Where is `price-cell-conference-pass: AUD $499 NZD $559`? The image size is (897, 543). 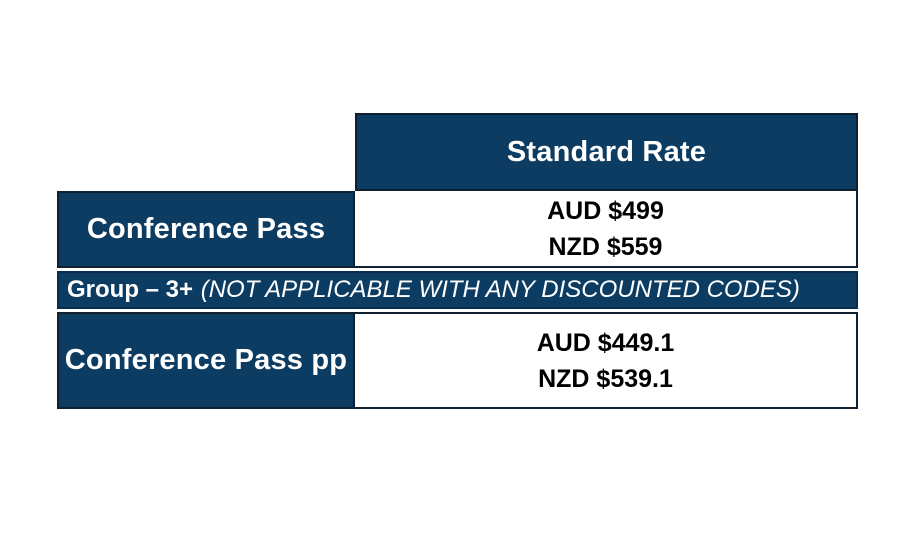
price-cell-conference-pass: AUD $499 NZD $559 is located at coordinates (606, 229).